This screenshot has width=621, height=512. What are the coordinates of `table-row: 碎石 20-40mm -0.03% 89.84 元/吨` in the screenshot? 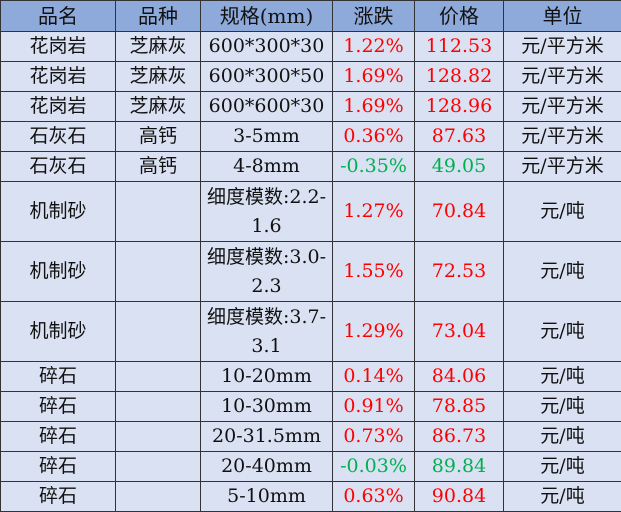 It's located at (310, 466).